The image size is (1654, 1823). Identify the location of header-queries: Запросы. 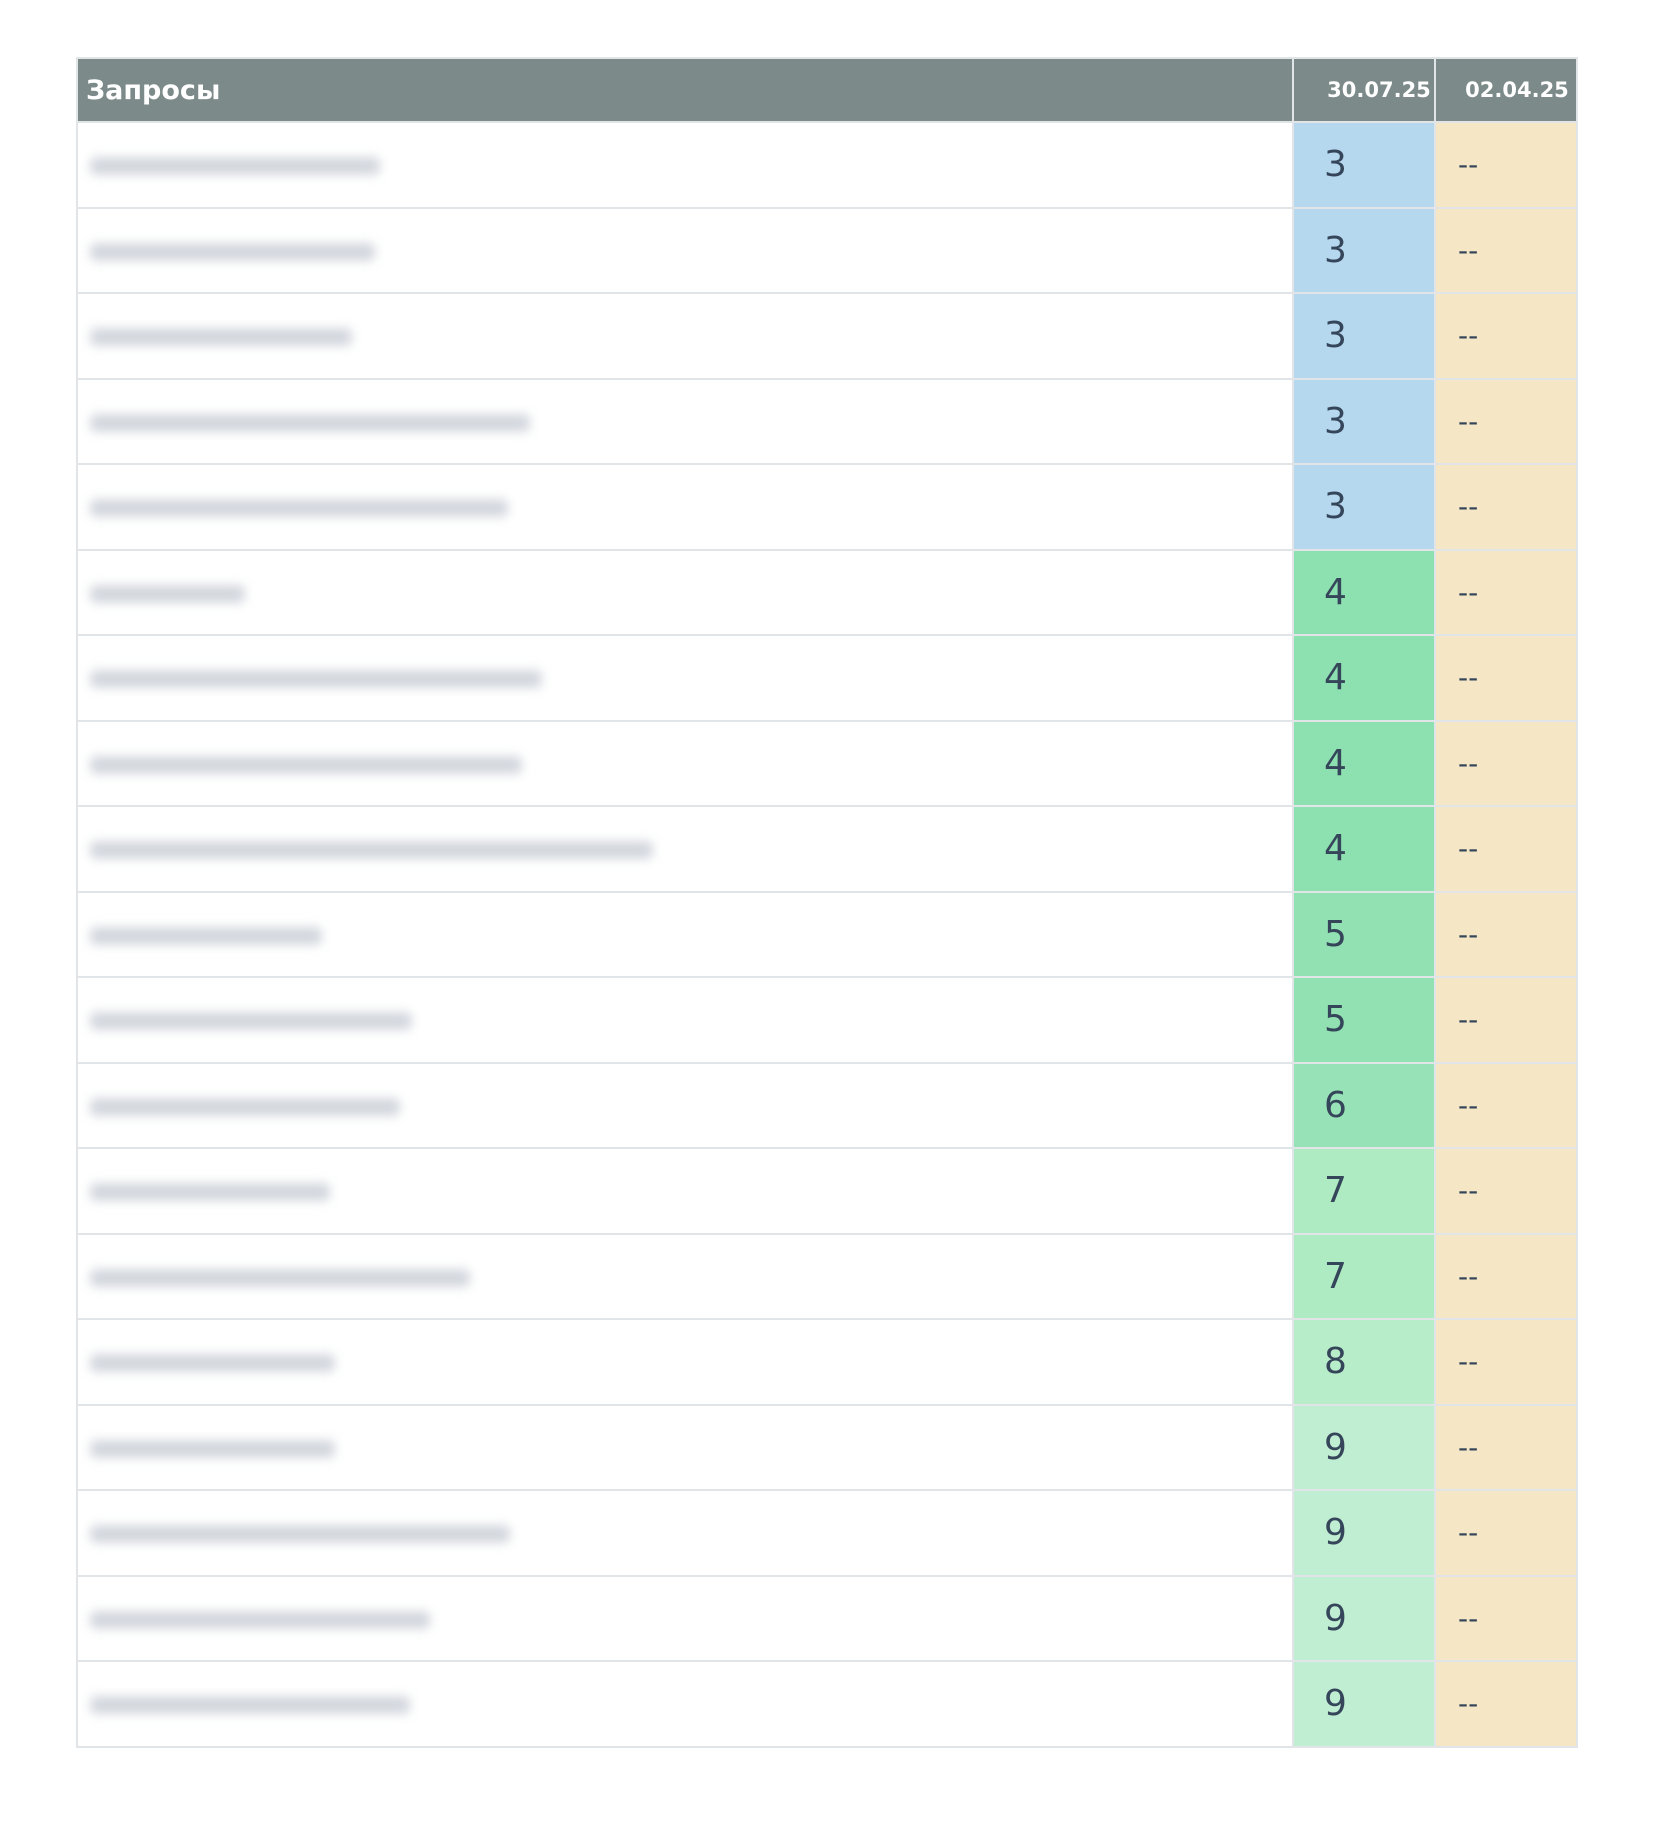
(153, 90).